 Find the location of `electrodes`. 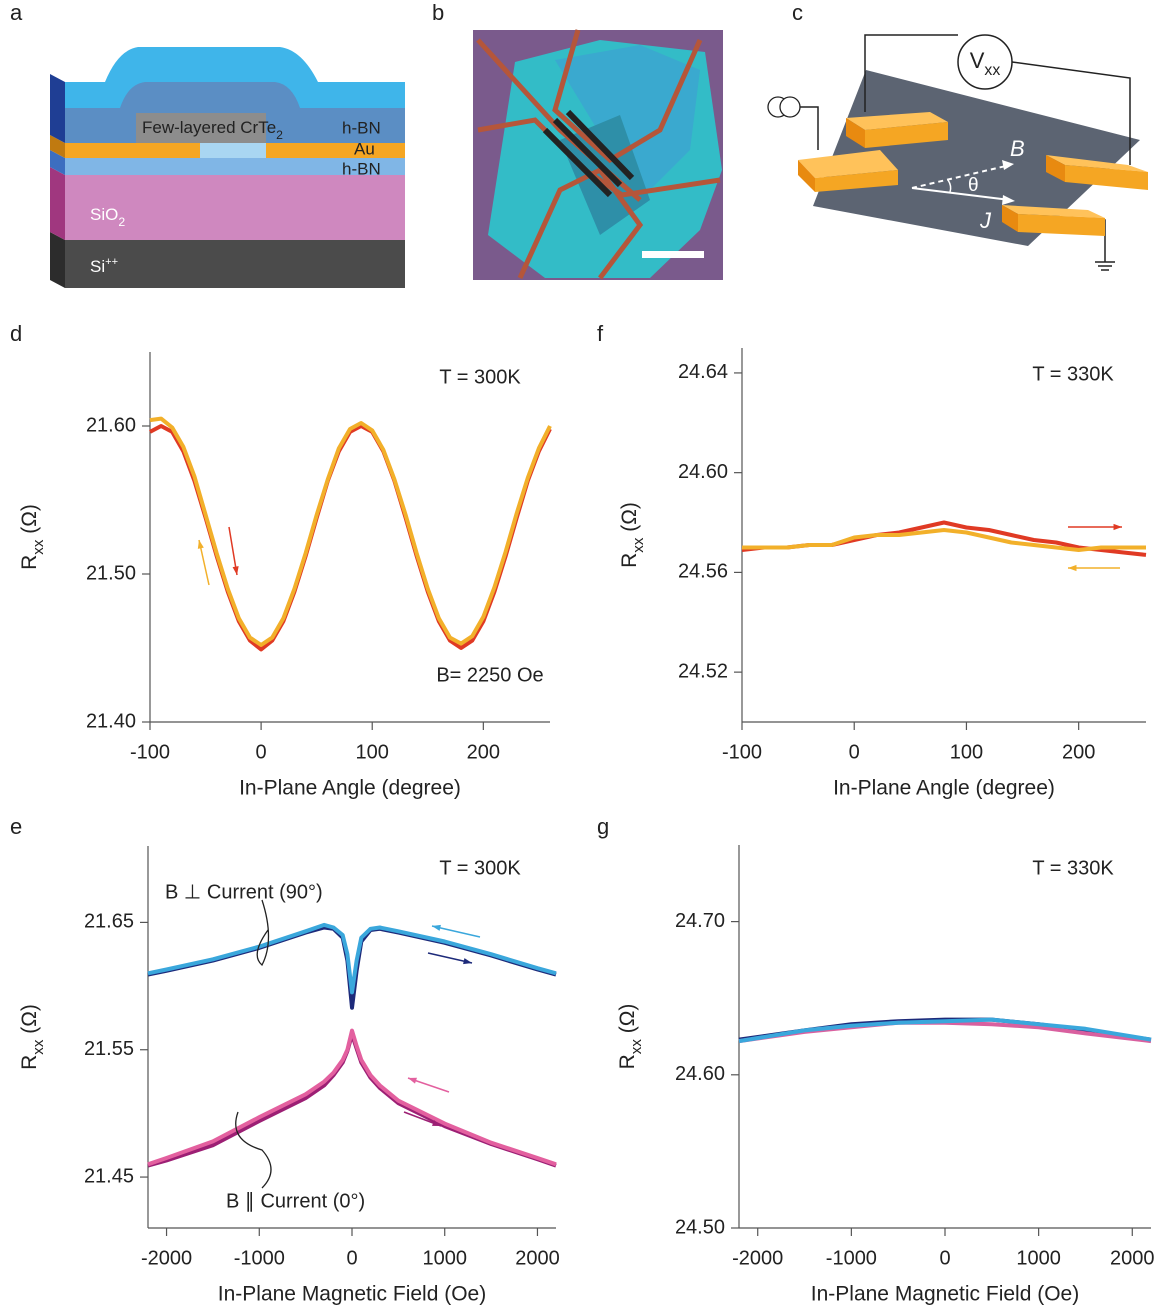

electrodes is located at coordinates (973, 174).